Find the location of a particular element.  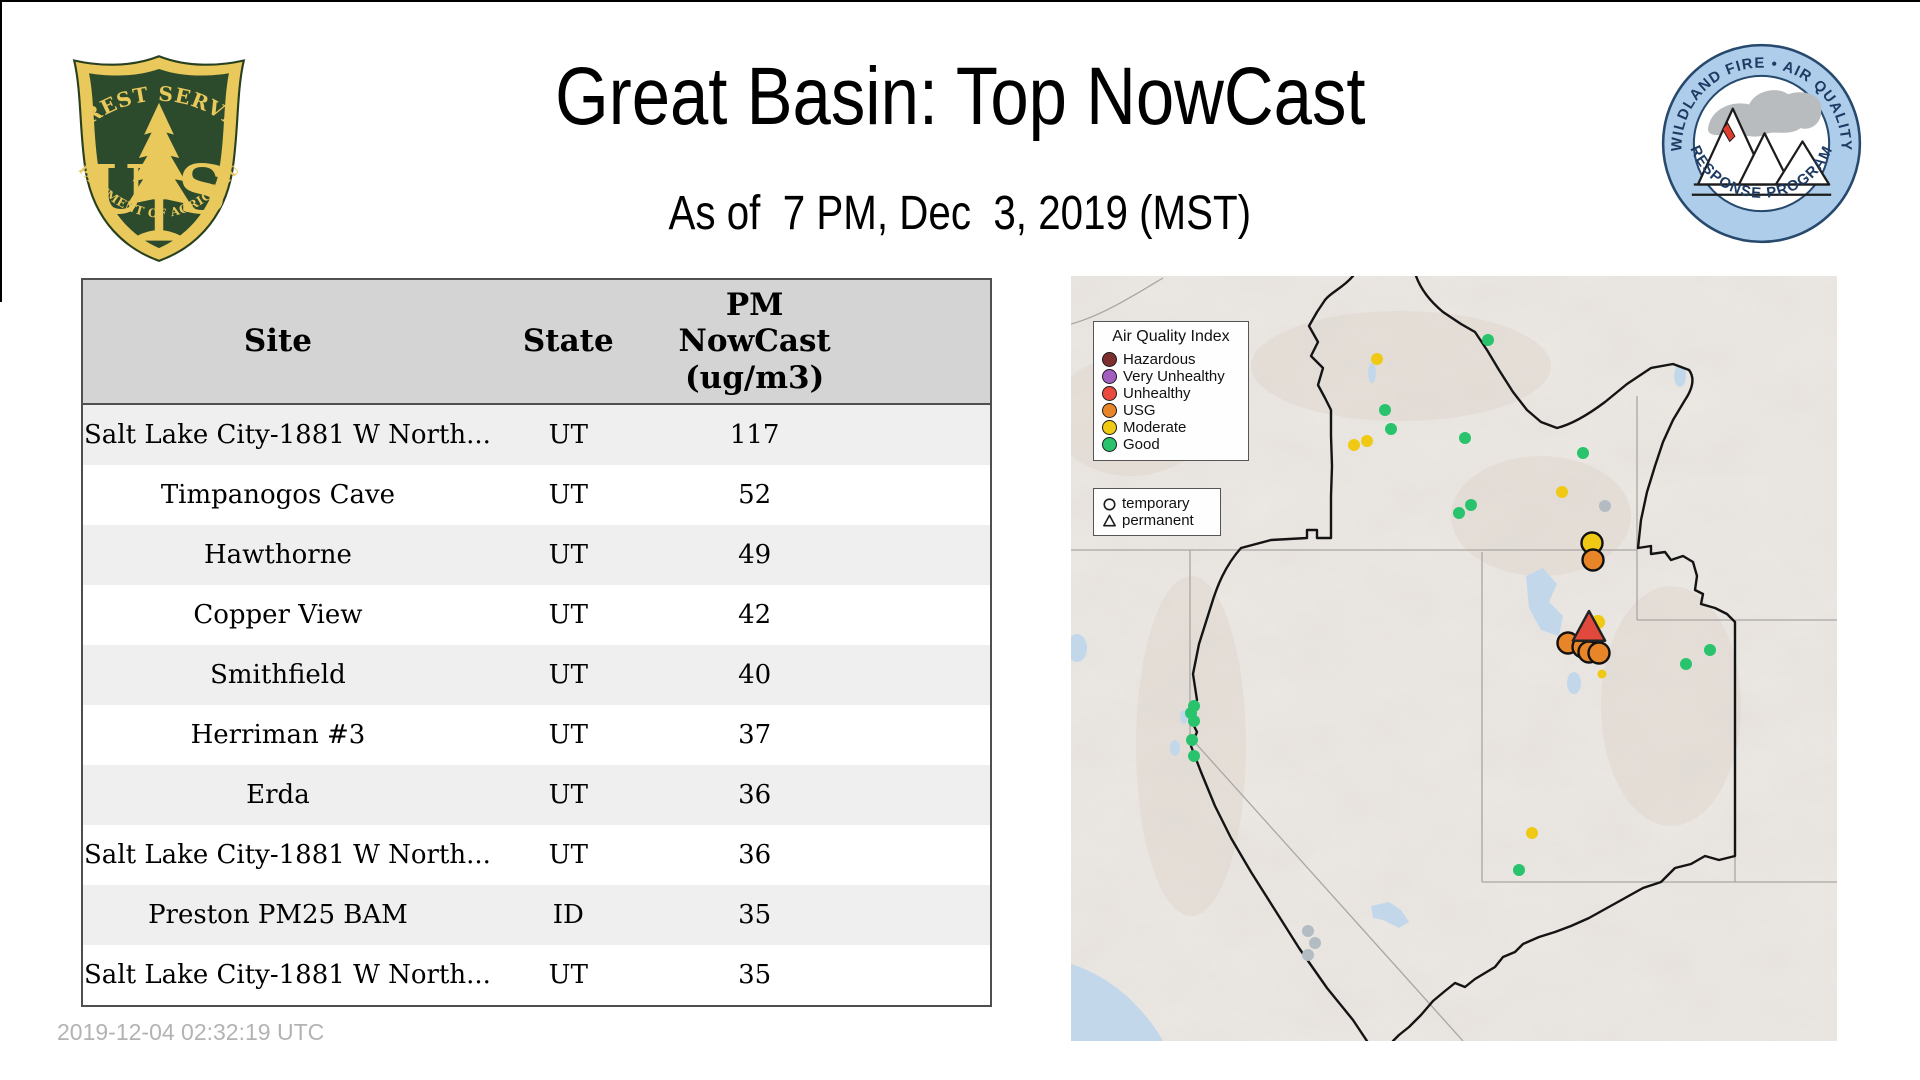

marker-legend-item: temporary is located at coordinates (1157, 503).